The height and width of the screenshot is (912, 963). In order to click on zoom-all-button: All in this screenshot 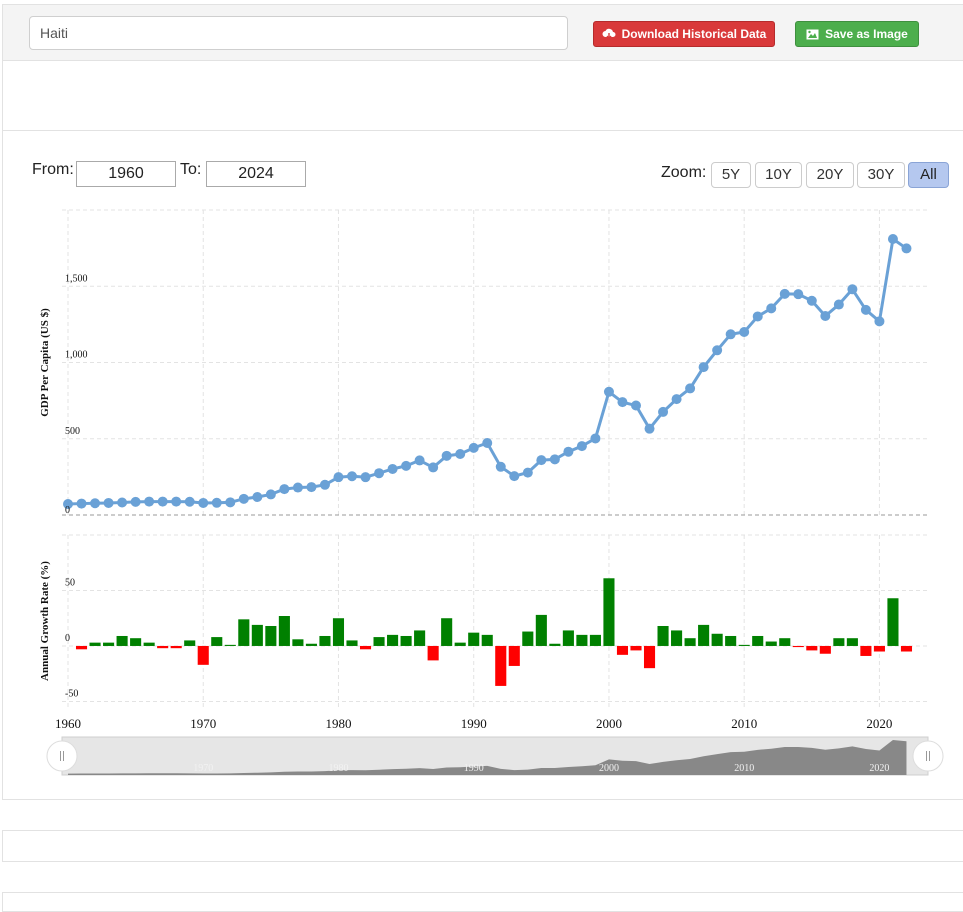, I will do `click(928, 175)`.